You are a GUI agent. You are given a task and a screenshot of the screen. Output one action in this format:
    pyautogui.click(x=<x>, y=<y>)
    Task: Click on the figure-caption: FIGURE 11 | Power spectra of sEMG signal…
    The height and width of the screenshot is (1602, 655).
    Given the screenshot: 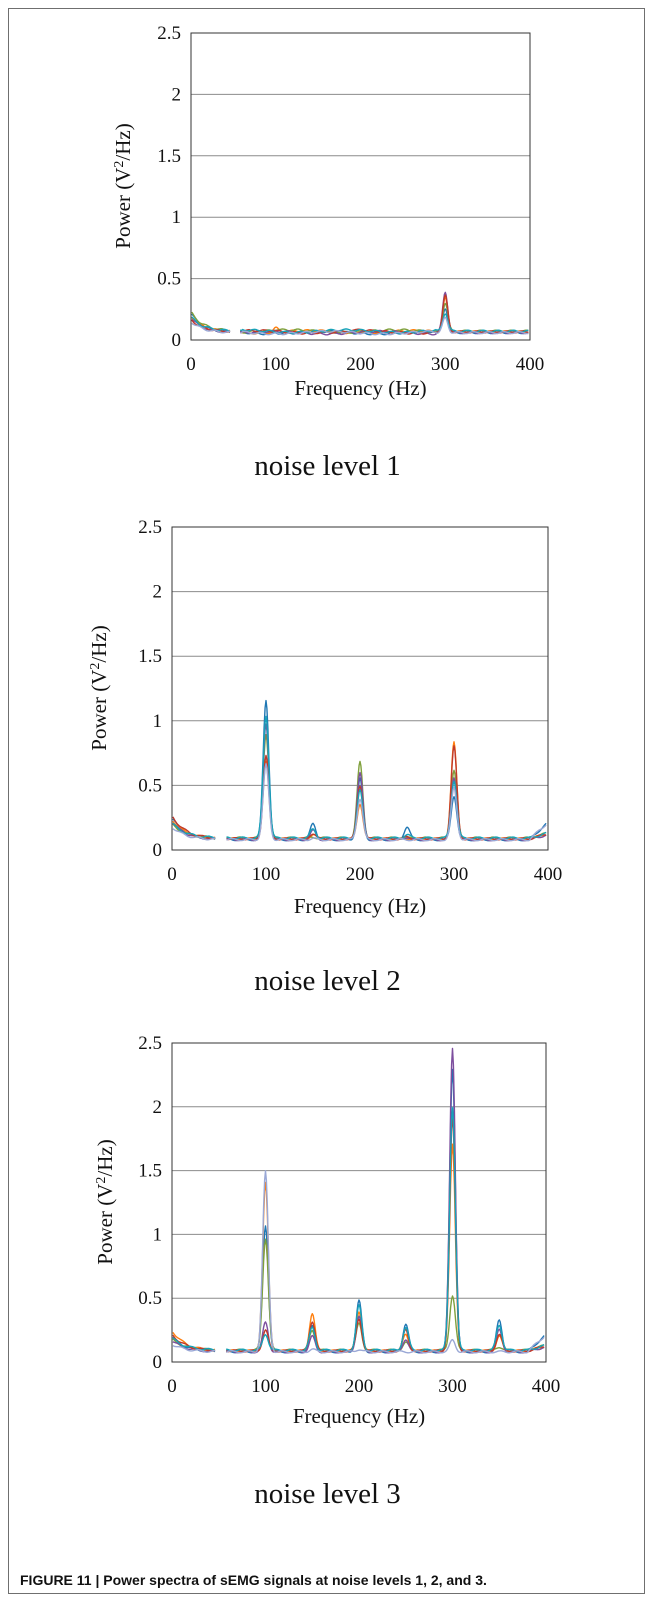 What is the action you would take?
    pyautogui.click(x=335, y=1580)
    